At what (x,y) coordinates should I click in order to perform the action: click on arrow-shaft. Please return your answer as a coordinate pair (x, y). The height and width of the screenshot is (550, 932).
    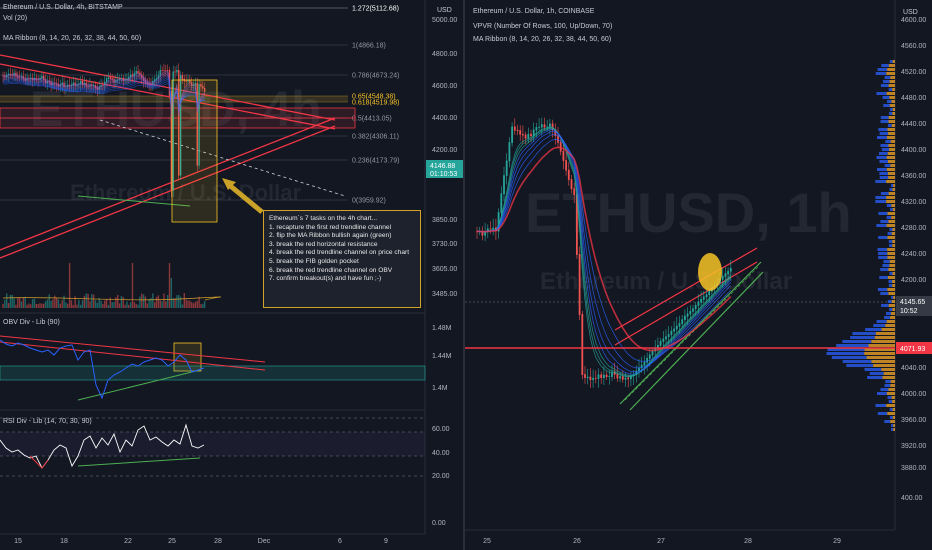
    Looking at the image, I should click on (245, 198).